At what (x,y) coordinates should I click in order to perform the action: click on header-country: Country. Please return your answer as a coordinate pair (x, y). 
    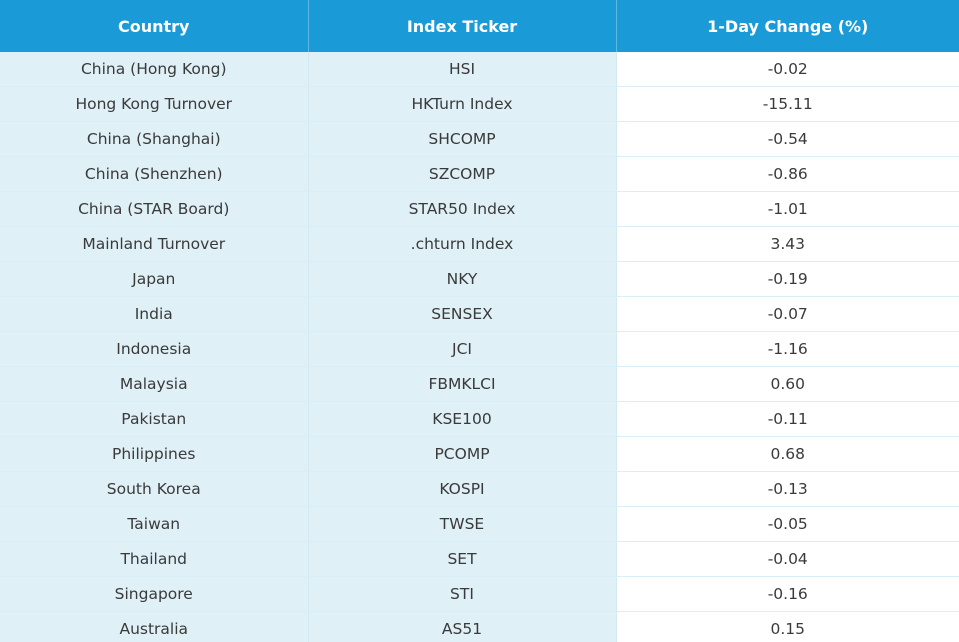
    Looking at the image, I should click on (154, 26).